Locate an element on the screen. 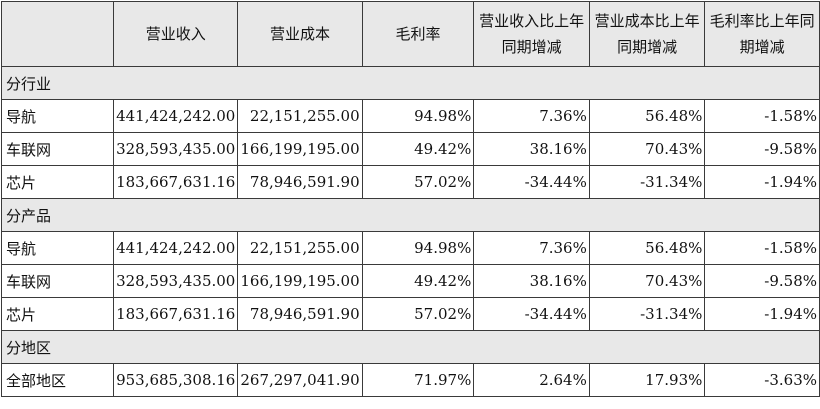 The image size is (820, 409). header-cost-yoy: 营业成本比上年 同期增减 is located at coordinates (647, 34).